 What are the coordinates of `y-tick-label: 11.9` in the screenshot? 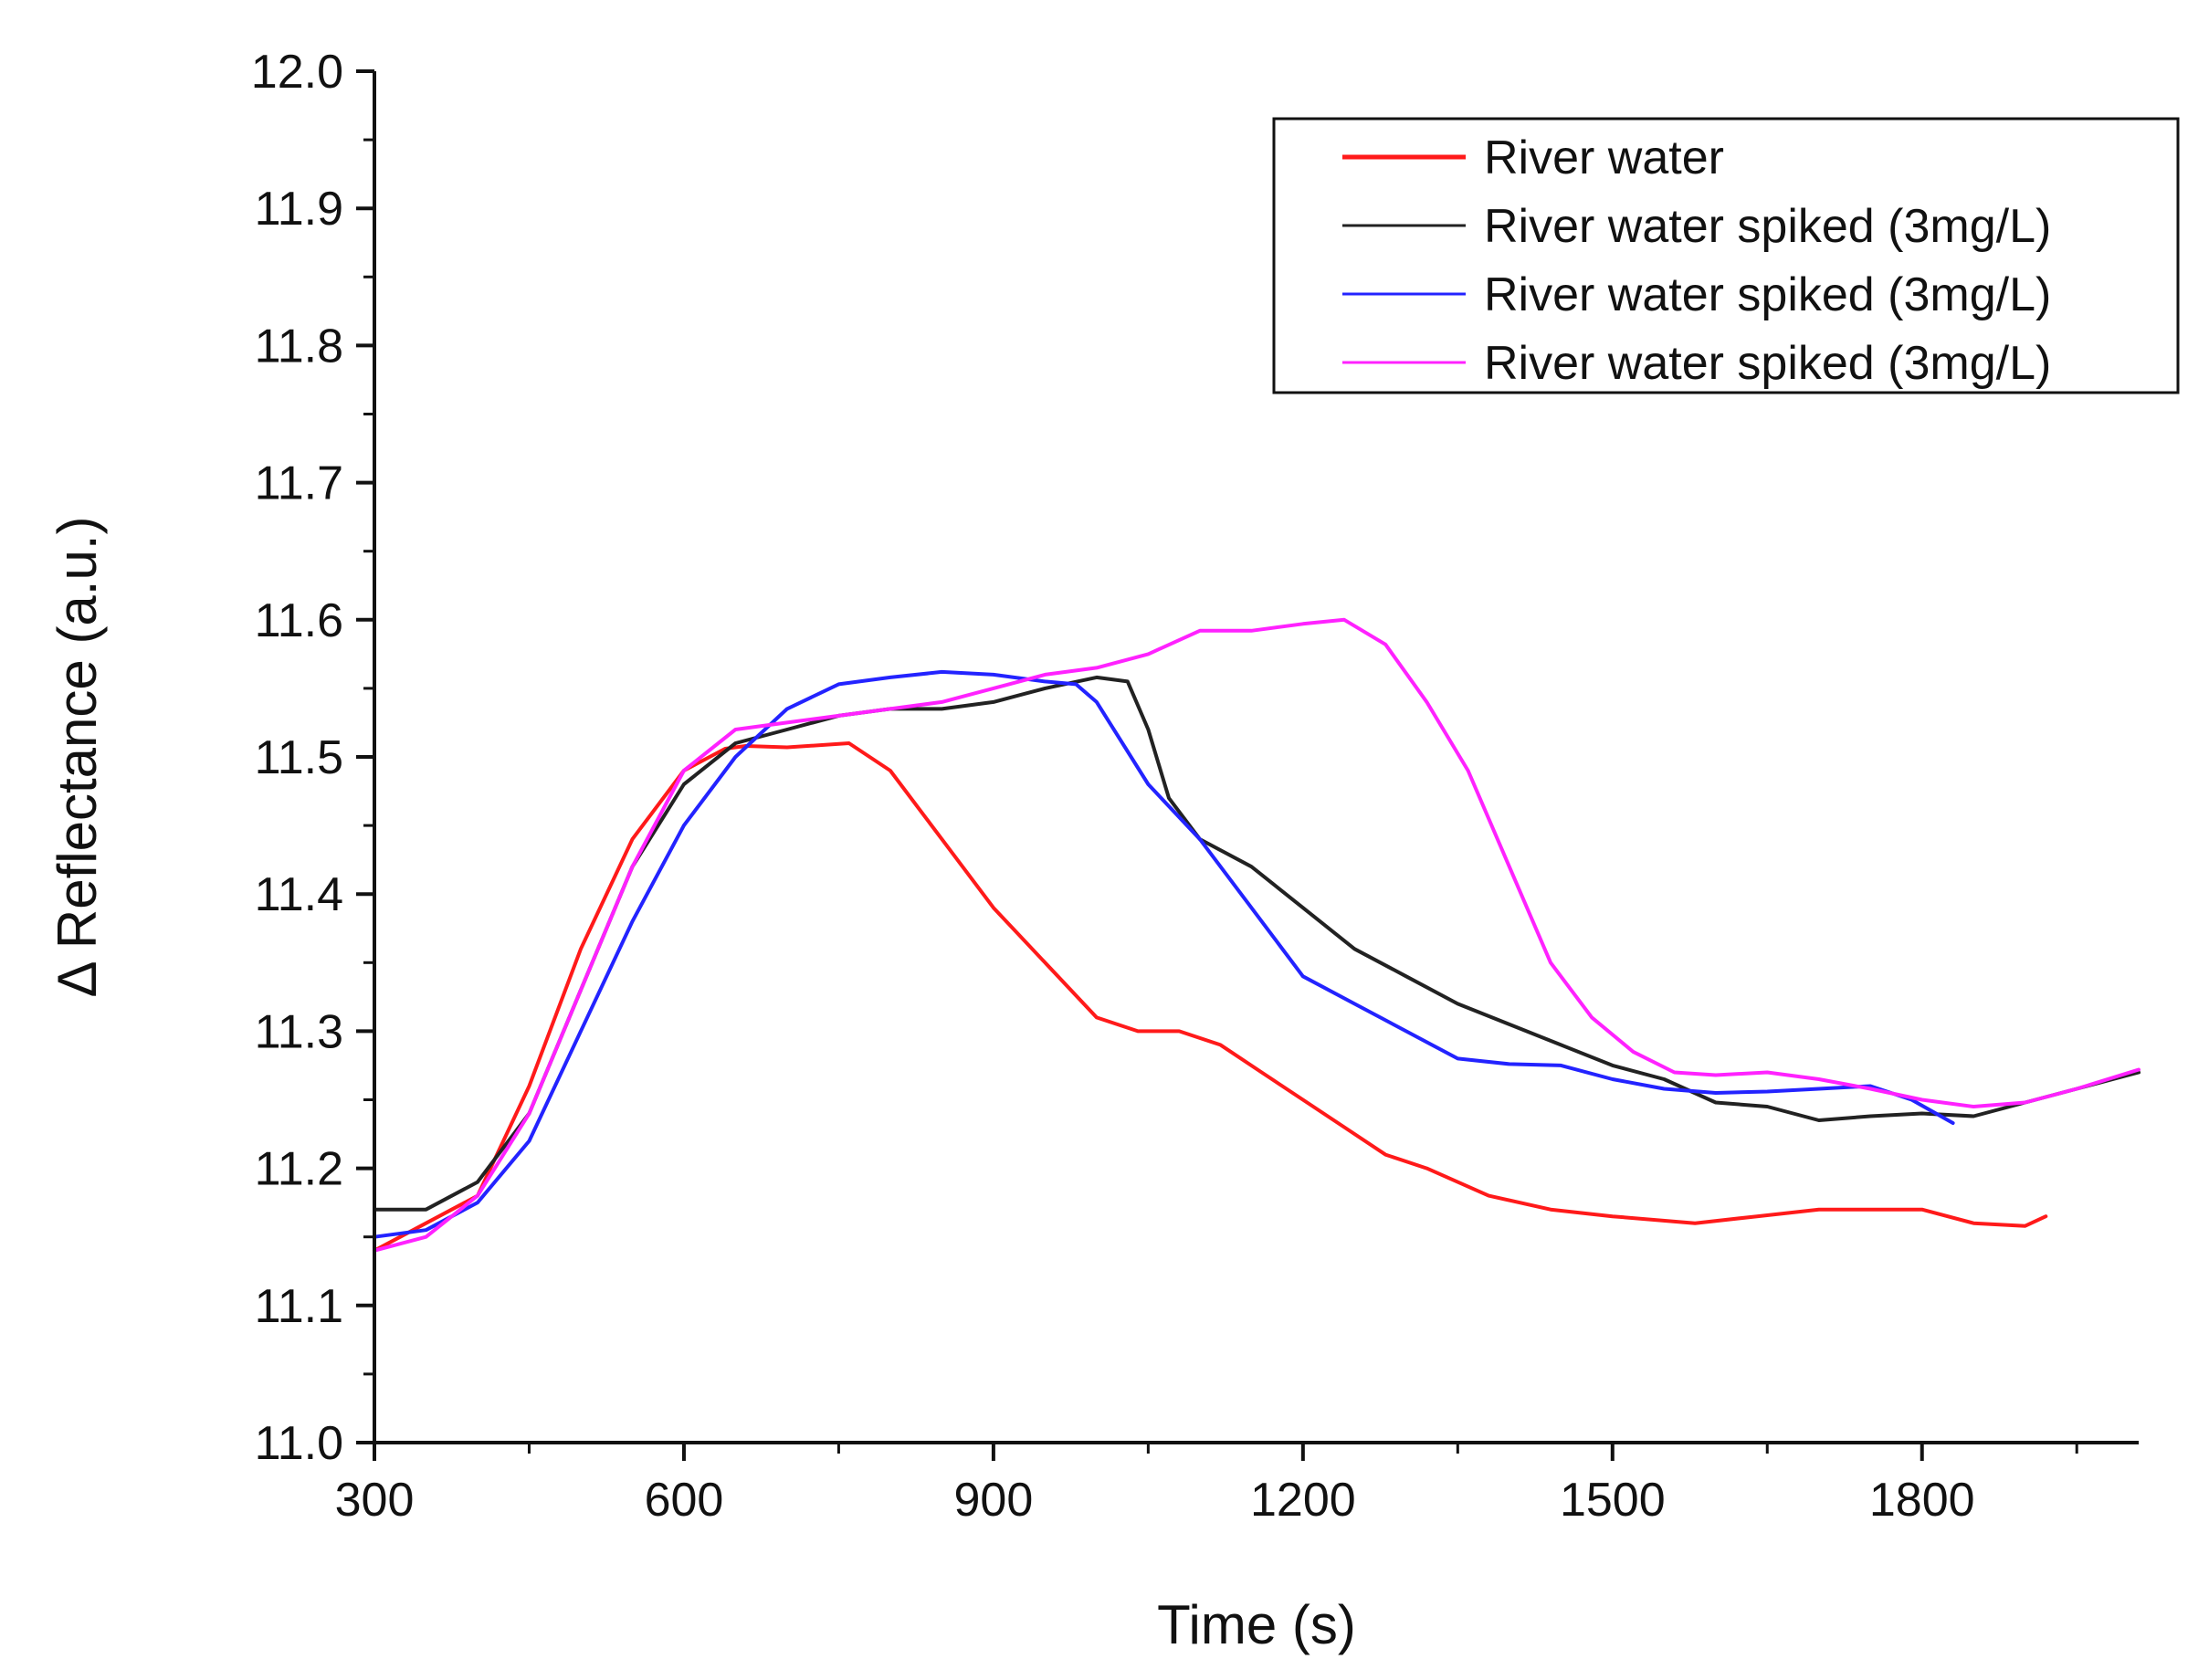 It's located at (299, 209).